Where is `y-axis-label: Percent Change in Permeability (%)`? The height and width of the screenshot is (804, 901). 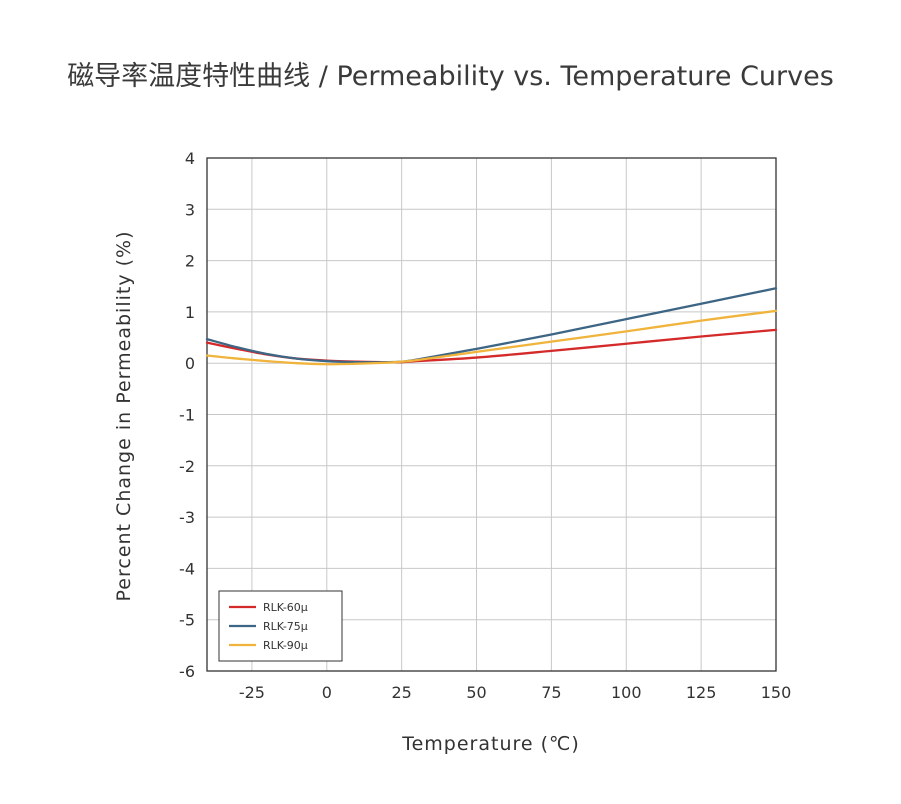
y-axis-label: Percent Change in Permeability (%) is located at coordinates (124, 416).